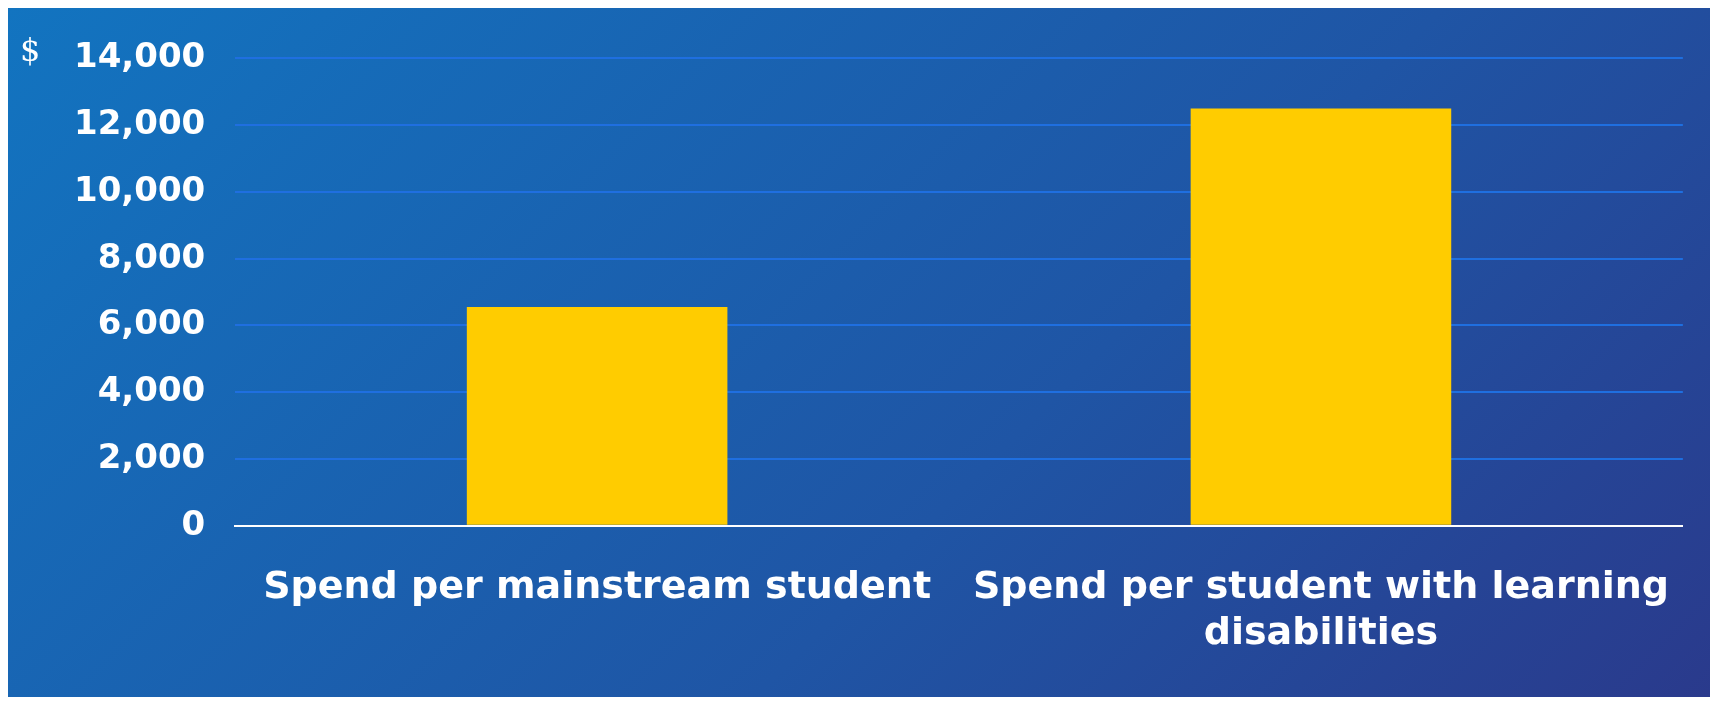  What do you see at coordinates (151, 455) in the screenshot?
I see `y-tick-label: 2,000` at bounding box center [151, 455].